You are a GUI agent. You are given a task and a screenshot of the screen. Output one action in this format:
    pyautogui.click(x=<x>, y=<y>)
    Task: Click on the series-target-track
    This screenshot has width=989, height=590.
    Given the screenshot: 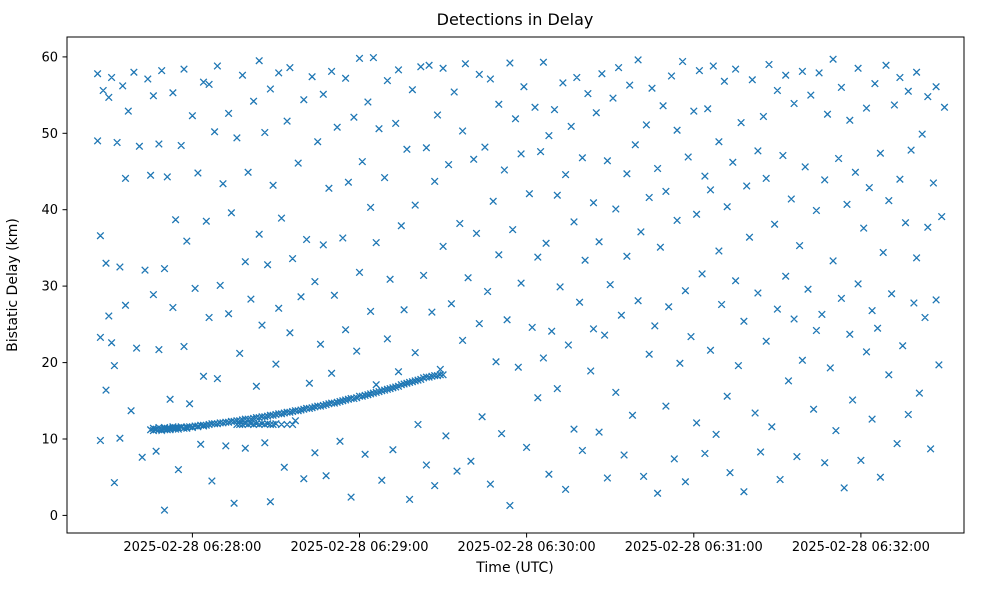 What is the action you would take?
    pyautogui.click(x=296, y=403)
    